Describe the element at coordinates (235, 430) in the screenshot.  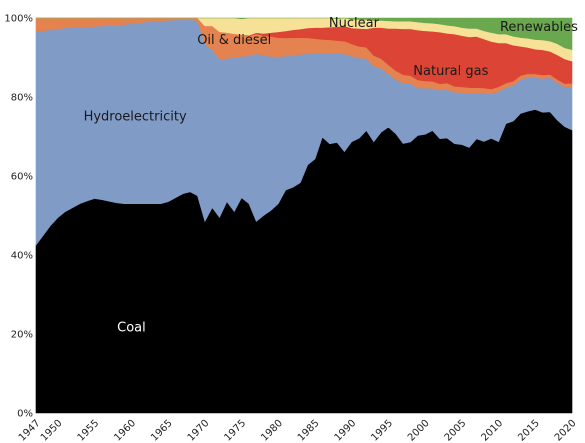
I see `x-tick-label: 1975` at that location.